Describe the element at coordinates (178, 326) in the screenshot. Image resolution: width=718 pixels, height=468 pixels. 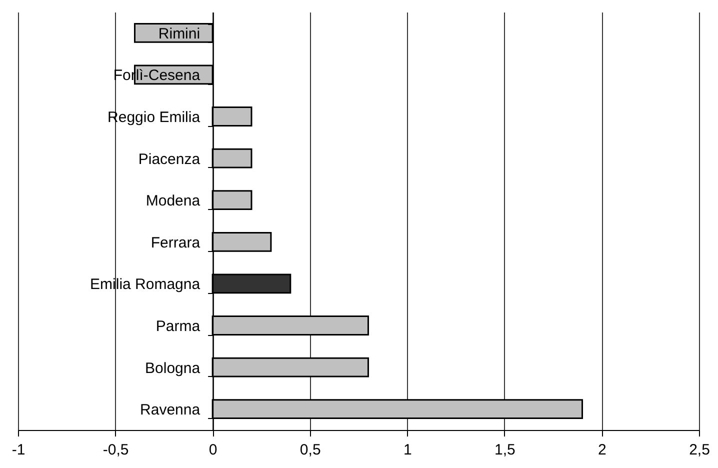
I see `y-tick-label: Parma` at that location.